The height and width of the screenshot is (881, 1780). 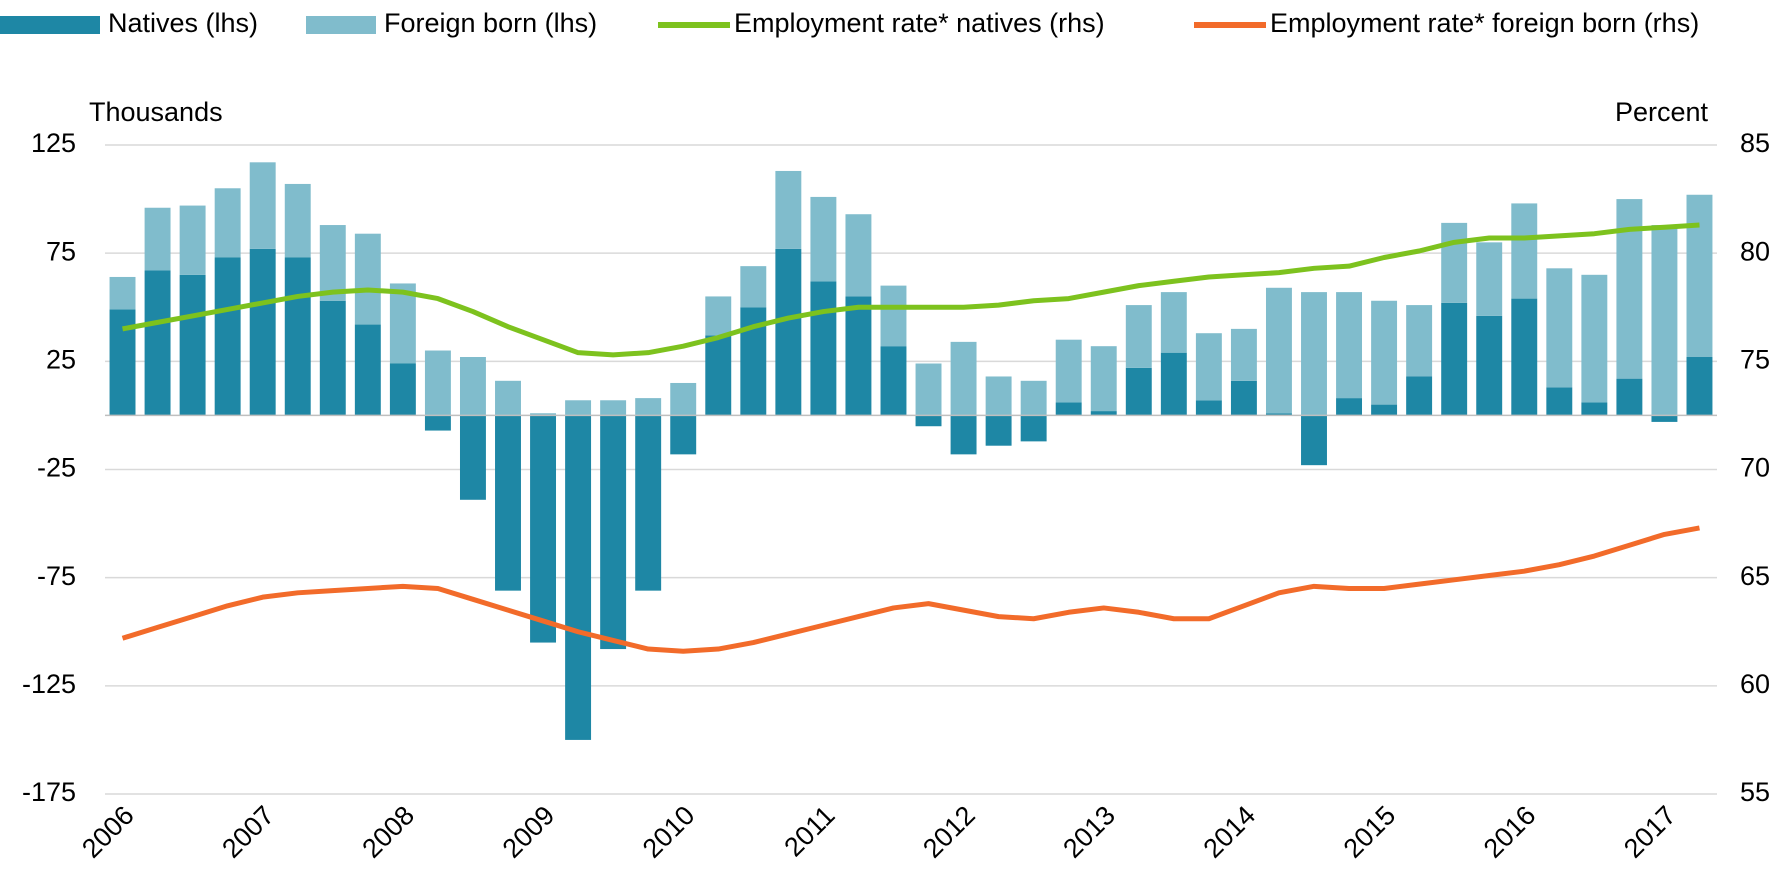 I want to click on legend-label: Natives (lhs), so click(x=183, y=23).